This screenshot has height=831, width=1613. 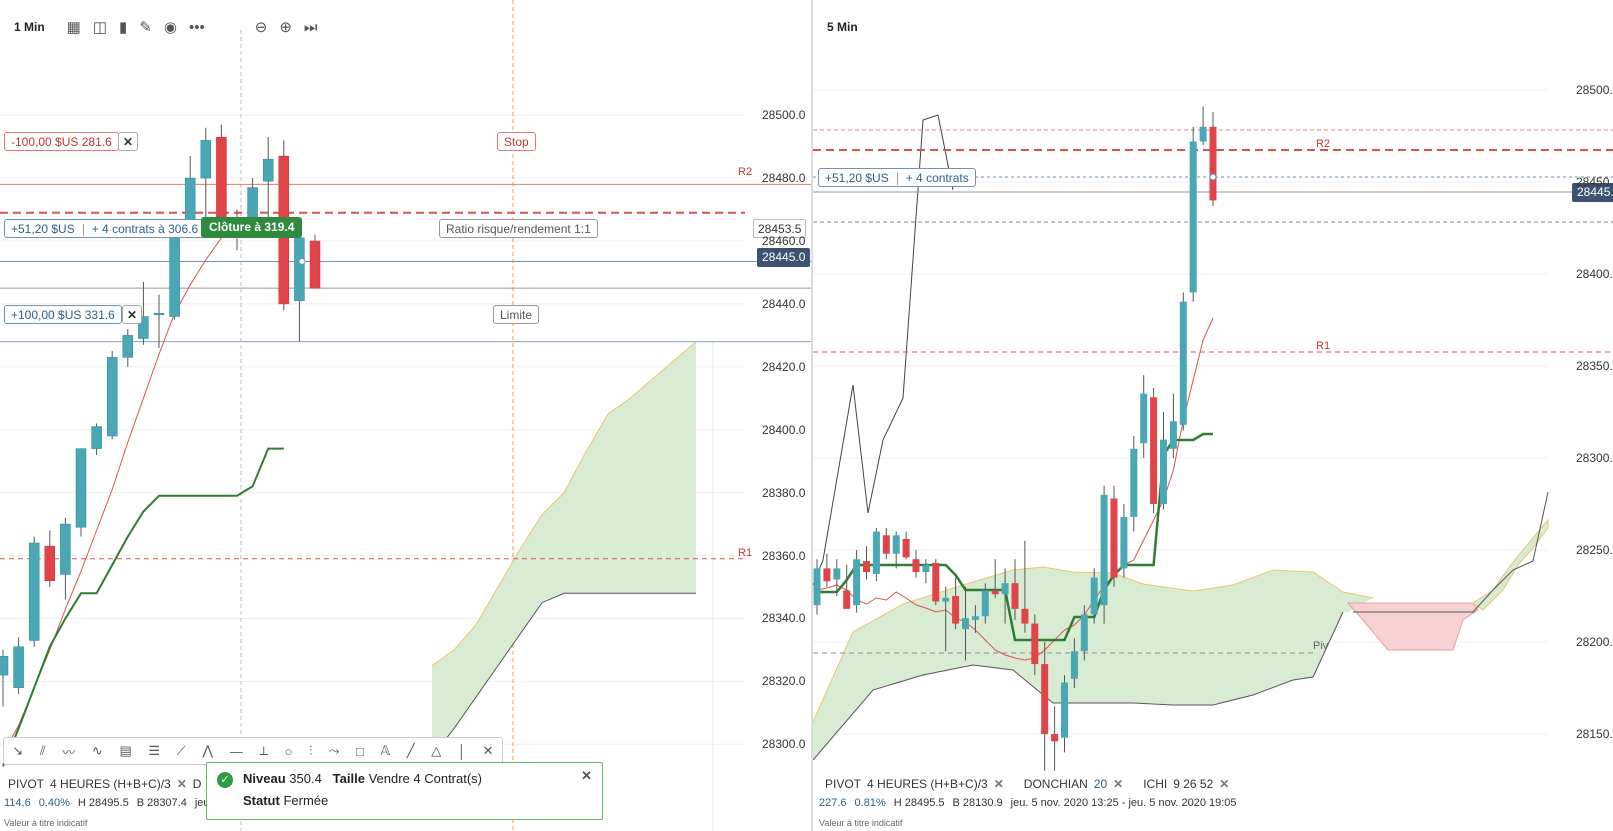 I want to click on indicator-name: ICHI, so click(x=1155, y=784).